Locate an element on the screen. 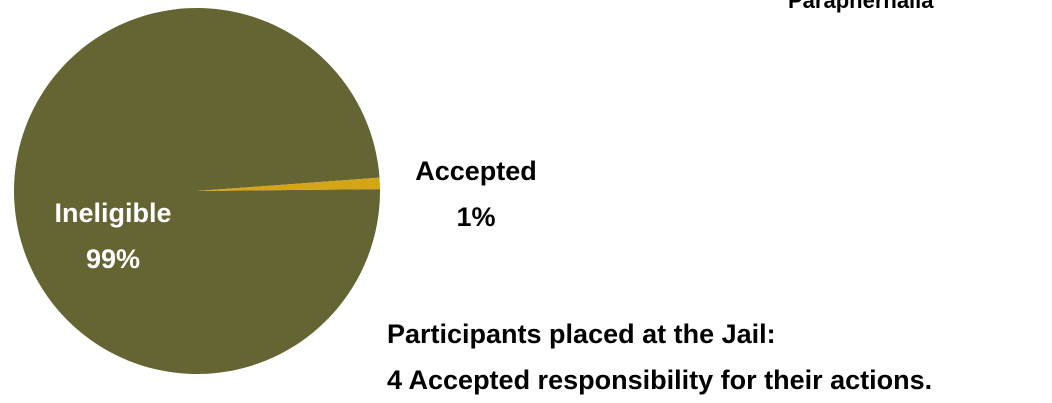  slice-label-accepted-name: Accepted is located at coordinates (476, 171).